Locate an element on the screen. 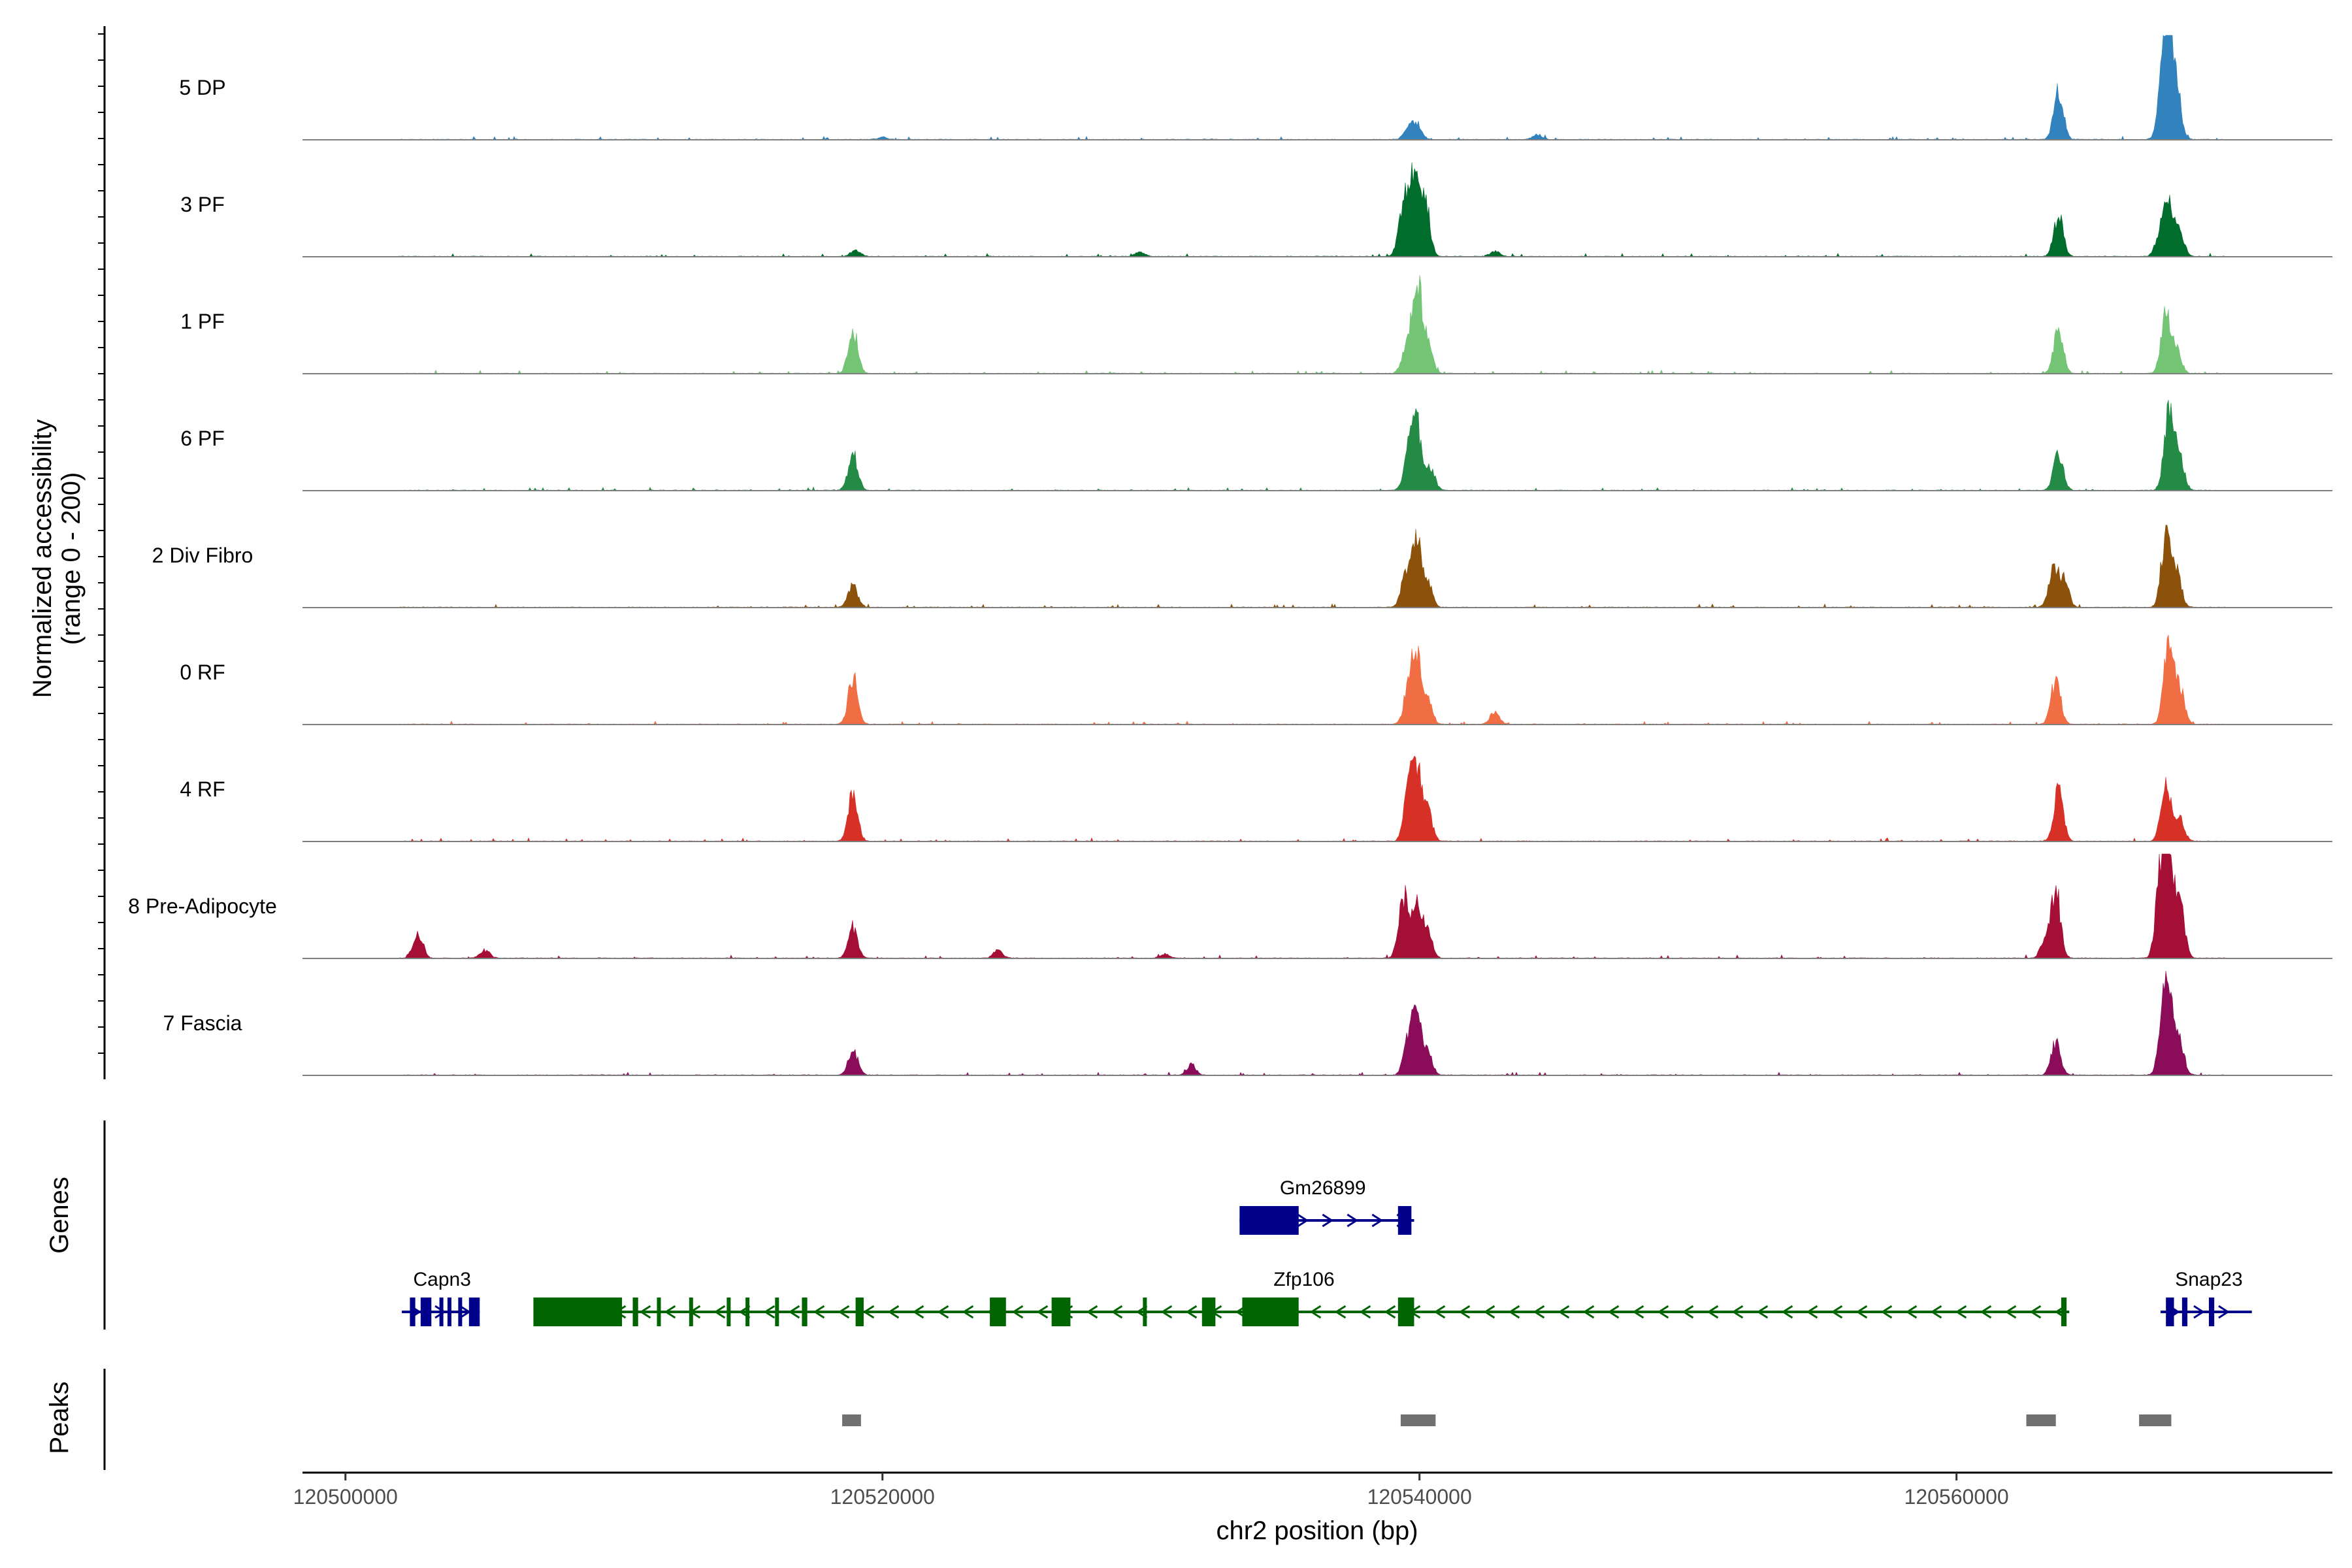 Image resolution: width=2352 pixels, height=1568 pixels. y-axis-range: (range 0 - 200) is located at coordinates (71, 558).